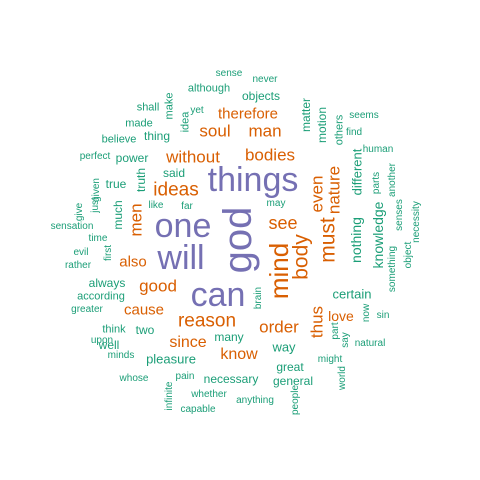 This screenshot has height=480, width=480. Describe the element at coordinates (145, 330) in the screenshot. I see `word-two: two` at that location.